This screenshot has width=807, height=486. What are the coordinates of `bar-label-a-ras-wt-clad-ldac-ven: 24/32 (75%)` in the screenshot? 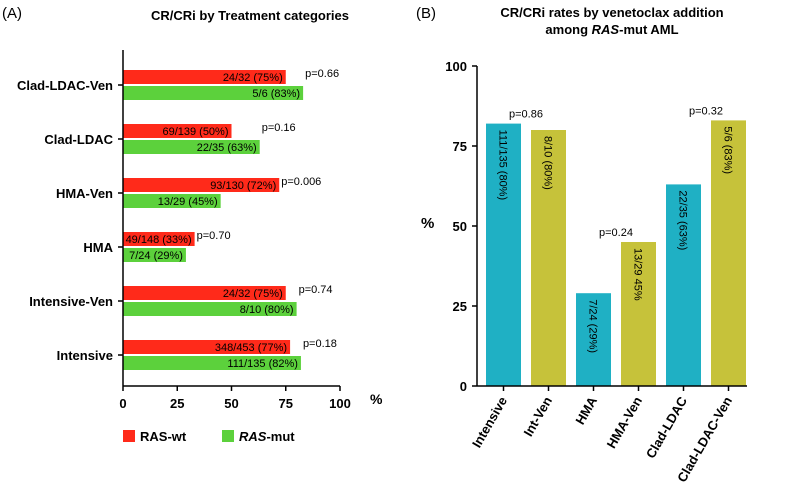 It's located at (253, 78).